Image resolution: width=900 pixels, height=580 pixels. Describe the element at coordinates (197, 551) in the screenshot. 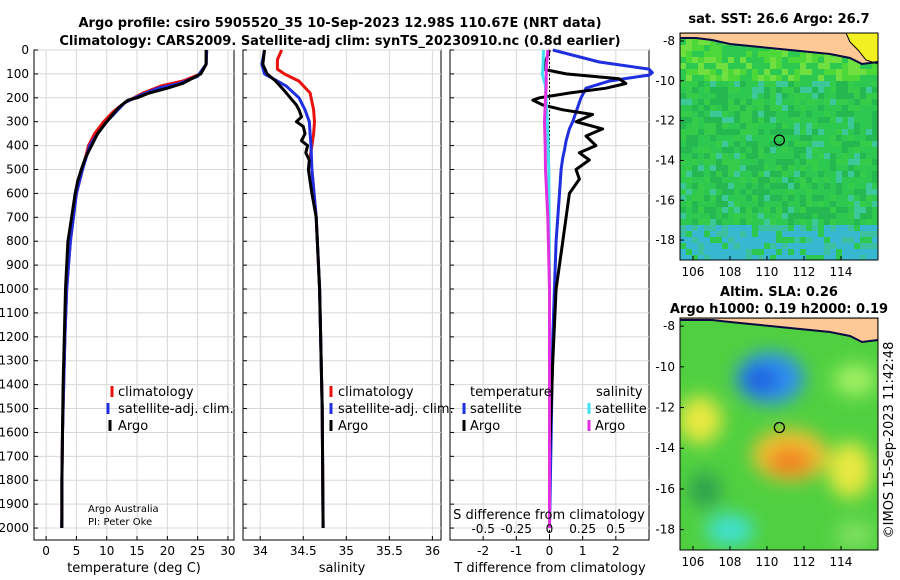

I see `x-tick-label: 25` at that location.